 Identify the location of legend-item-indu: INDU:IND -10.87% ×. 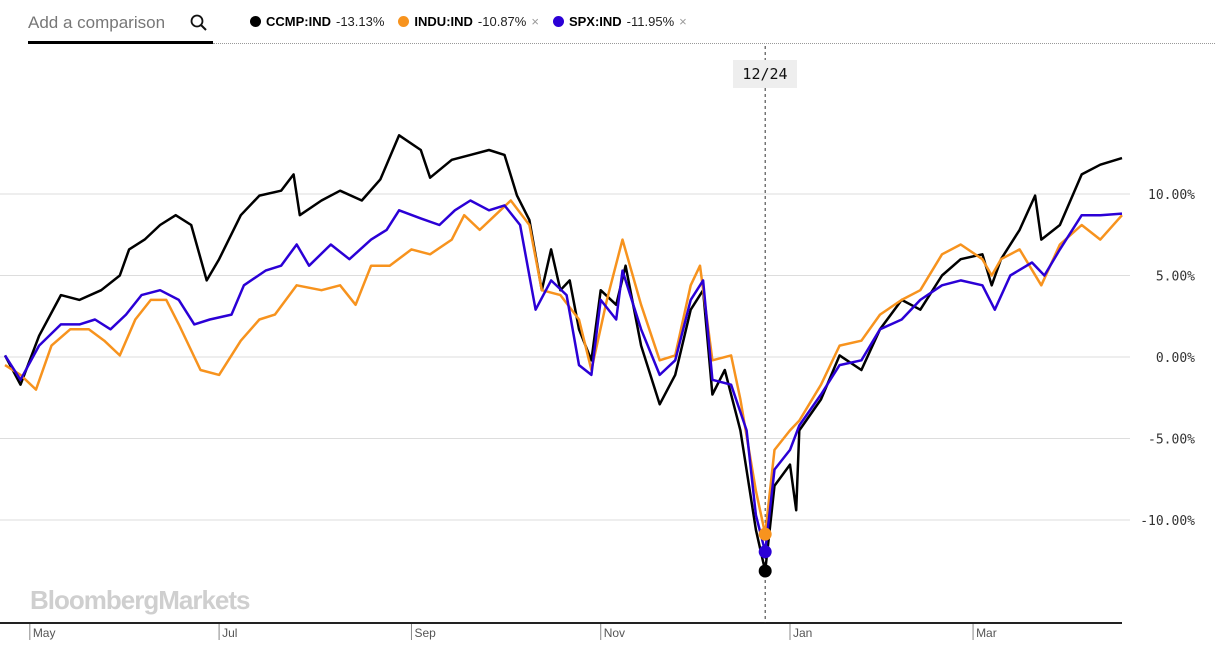
(468, 21).